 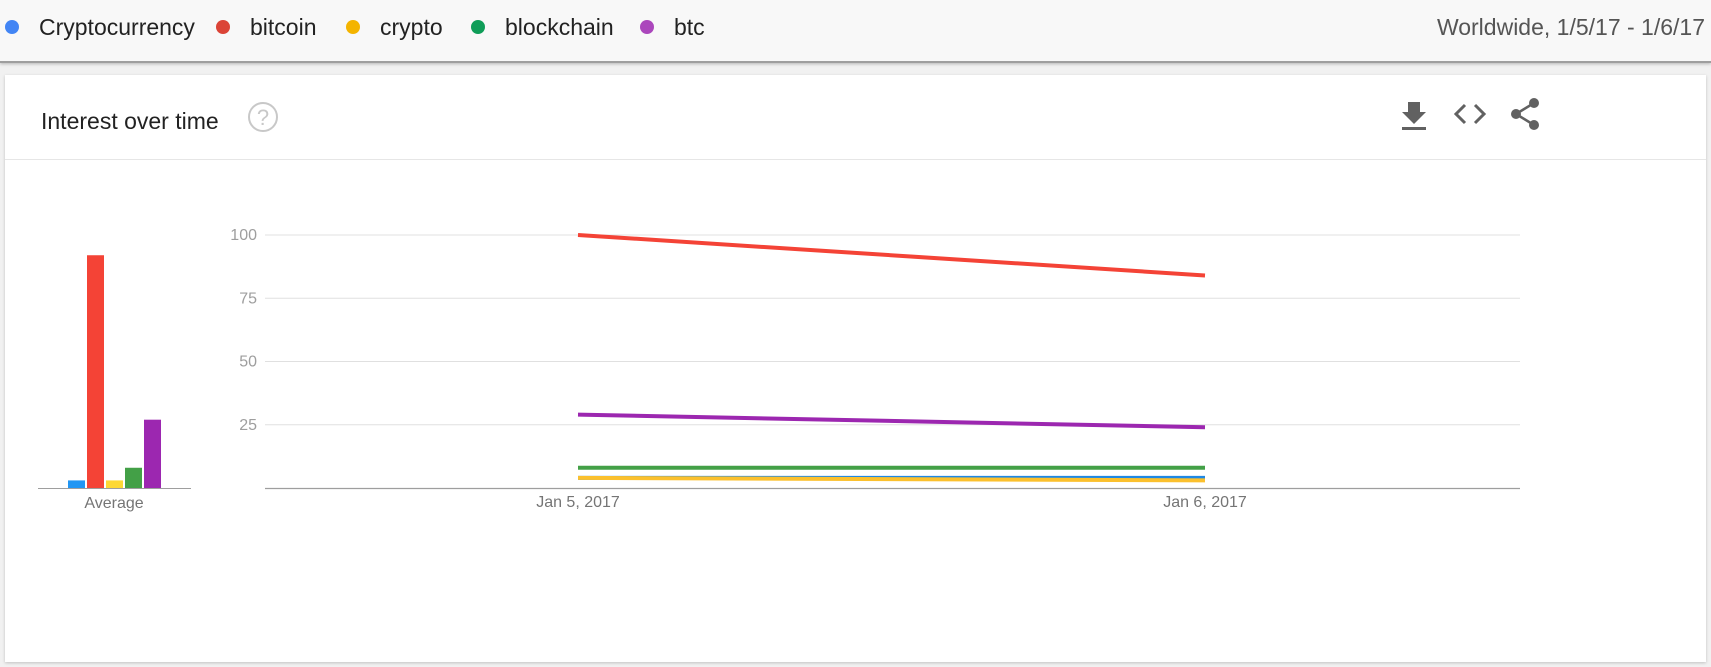 What do you see at coordinates (76, 484) in the screenshot?
I see `average-bar-cryptocurrency` at bounding box center [76, 484].